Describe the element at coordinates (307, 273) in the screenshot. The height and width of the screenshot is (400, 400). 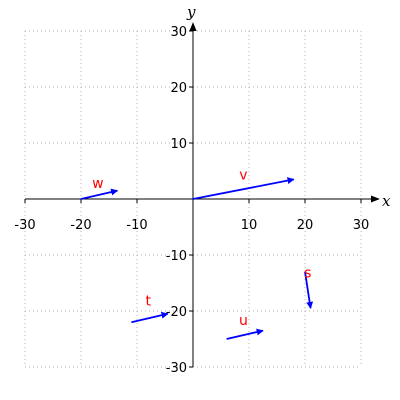
I see `vector-label-s: s` at that location.